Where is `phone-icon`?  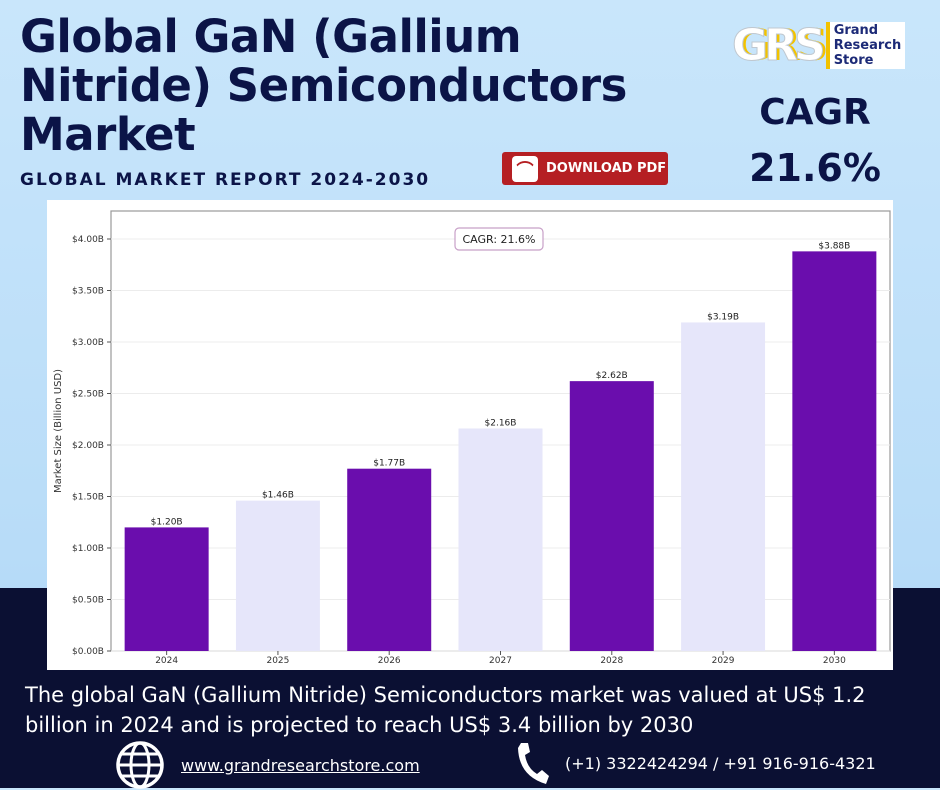 phone-icon is located at coordinates (533, 763).